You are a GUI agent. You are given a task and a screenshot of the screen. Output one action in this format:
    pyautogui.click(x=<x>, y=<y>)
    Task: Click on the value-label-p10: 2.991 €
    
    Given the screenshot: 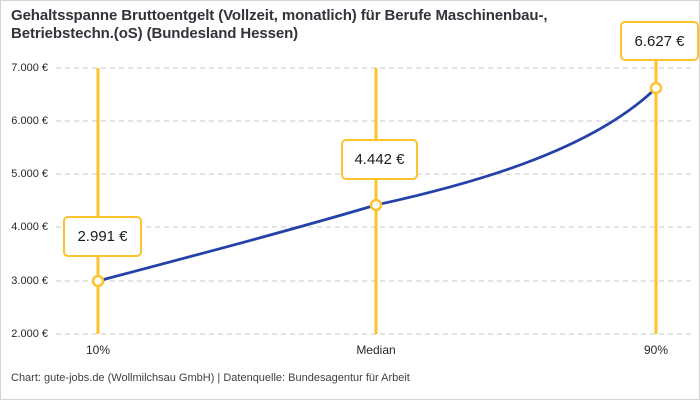 What is the action you would take?
    pyautogui.click(x=102, y=236)
    